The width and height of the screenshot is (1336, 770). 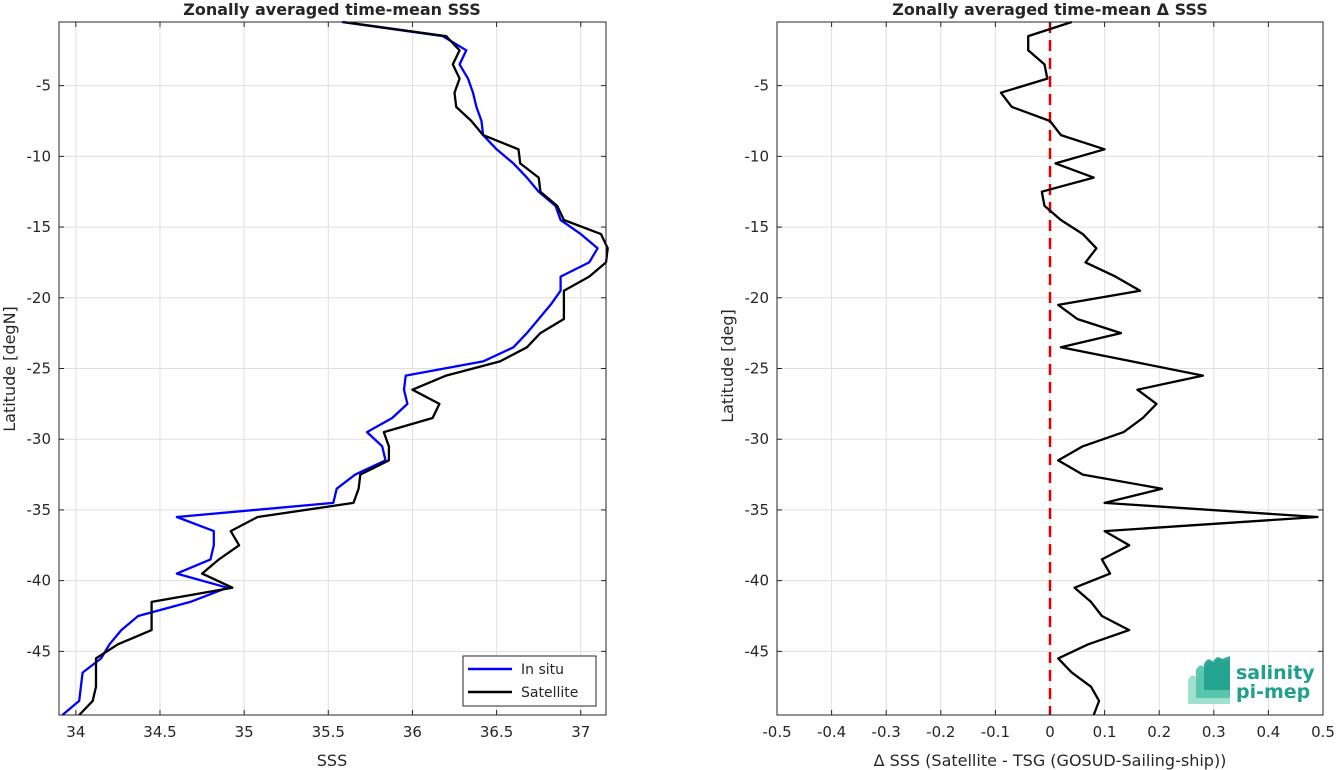 What do you see at coordinates (39, 651) in the screenshot?
I see `left-y-tick-label: -45` at bounding box center [39, 651].